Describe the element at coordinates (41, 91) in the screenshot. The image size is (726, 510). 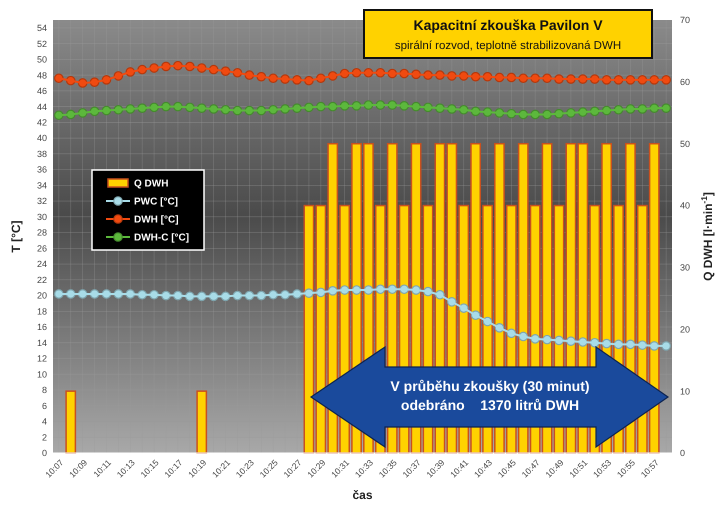
I see `y-tick-label: 46` at that location.